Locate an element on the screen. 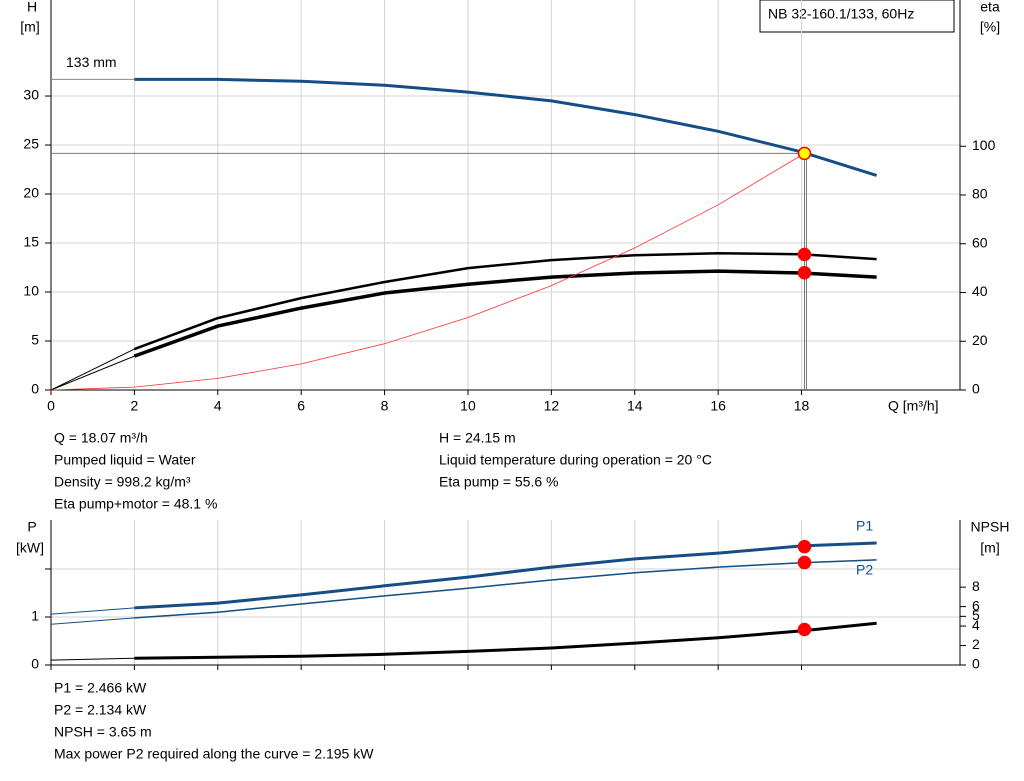  y2-axis-label: eta is located at coordinates (990, 7).